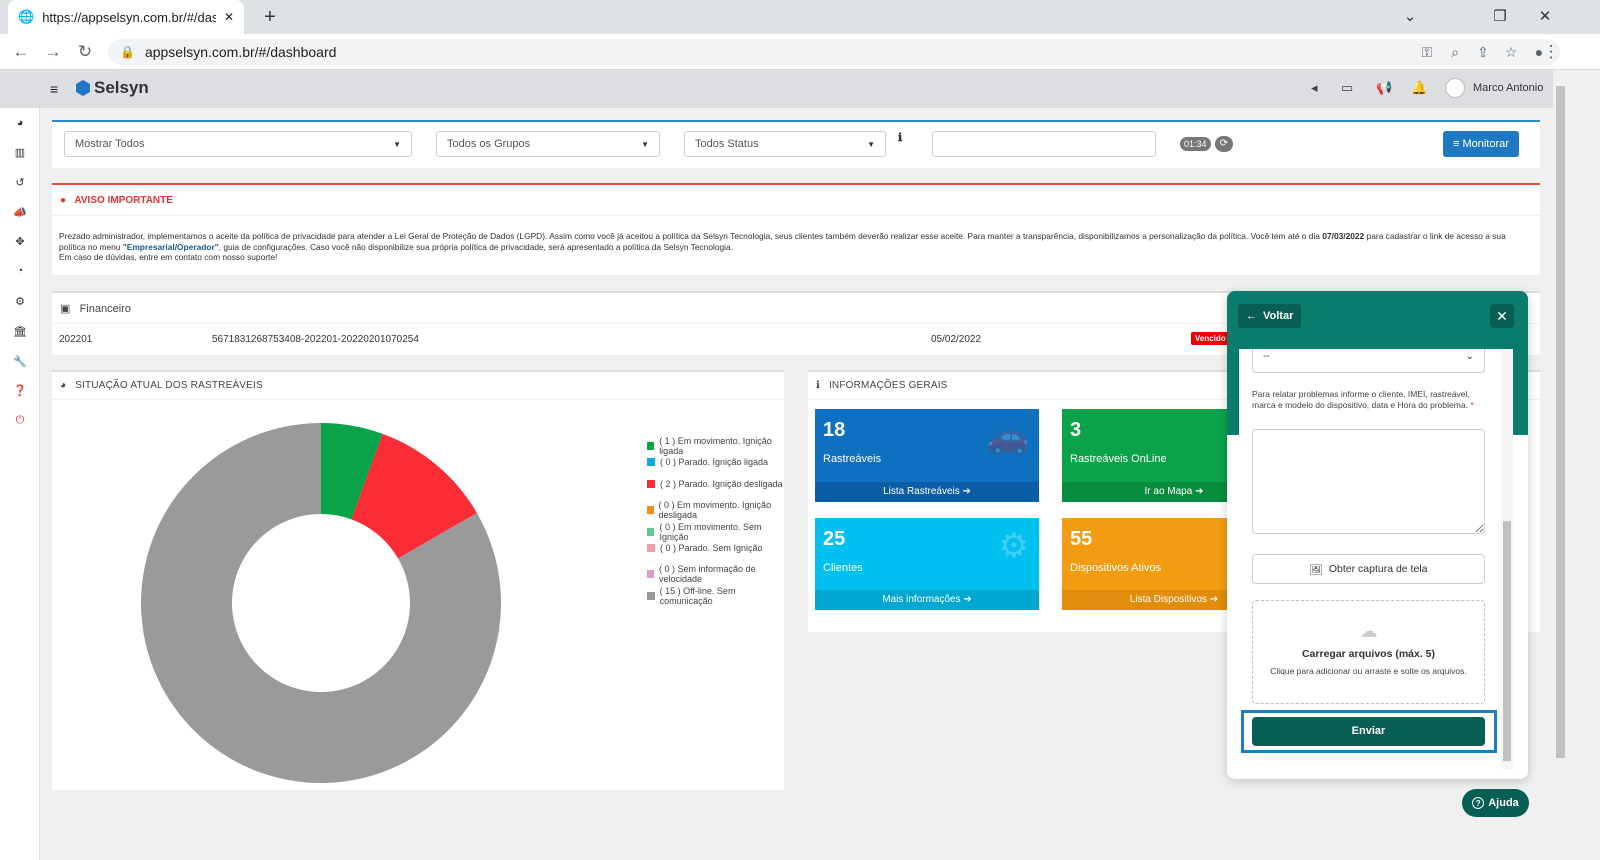  Describe the element at coordinates (834, 430) in the screenshot. I see `card-count: 18` at that location.